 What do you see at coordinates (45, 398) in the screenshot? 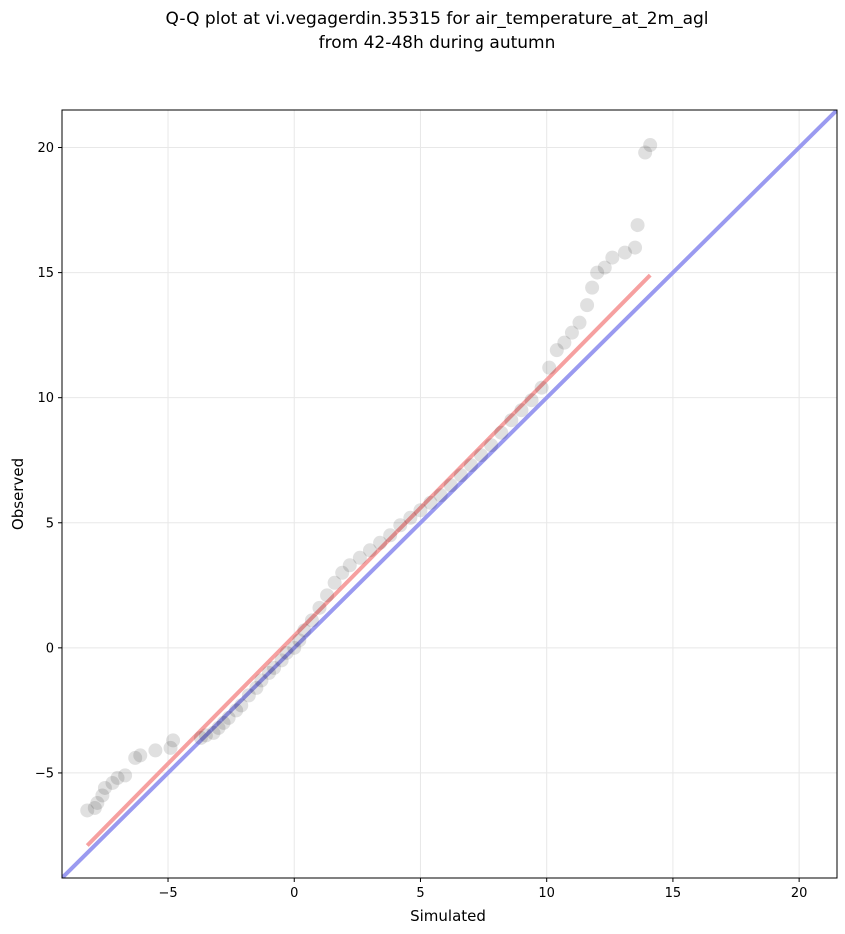
I see `y-tick-label: 10` at bounding box center [45, 398].